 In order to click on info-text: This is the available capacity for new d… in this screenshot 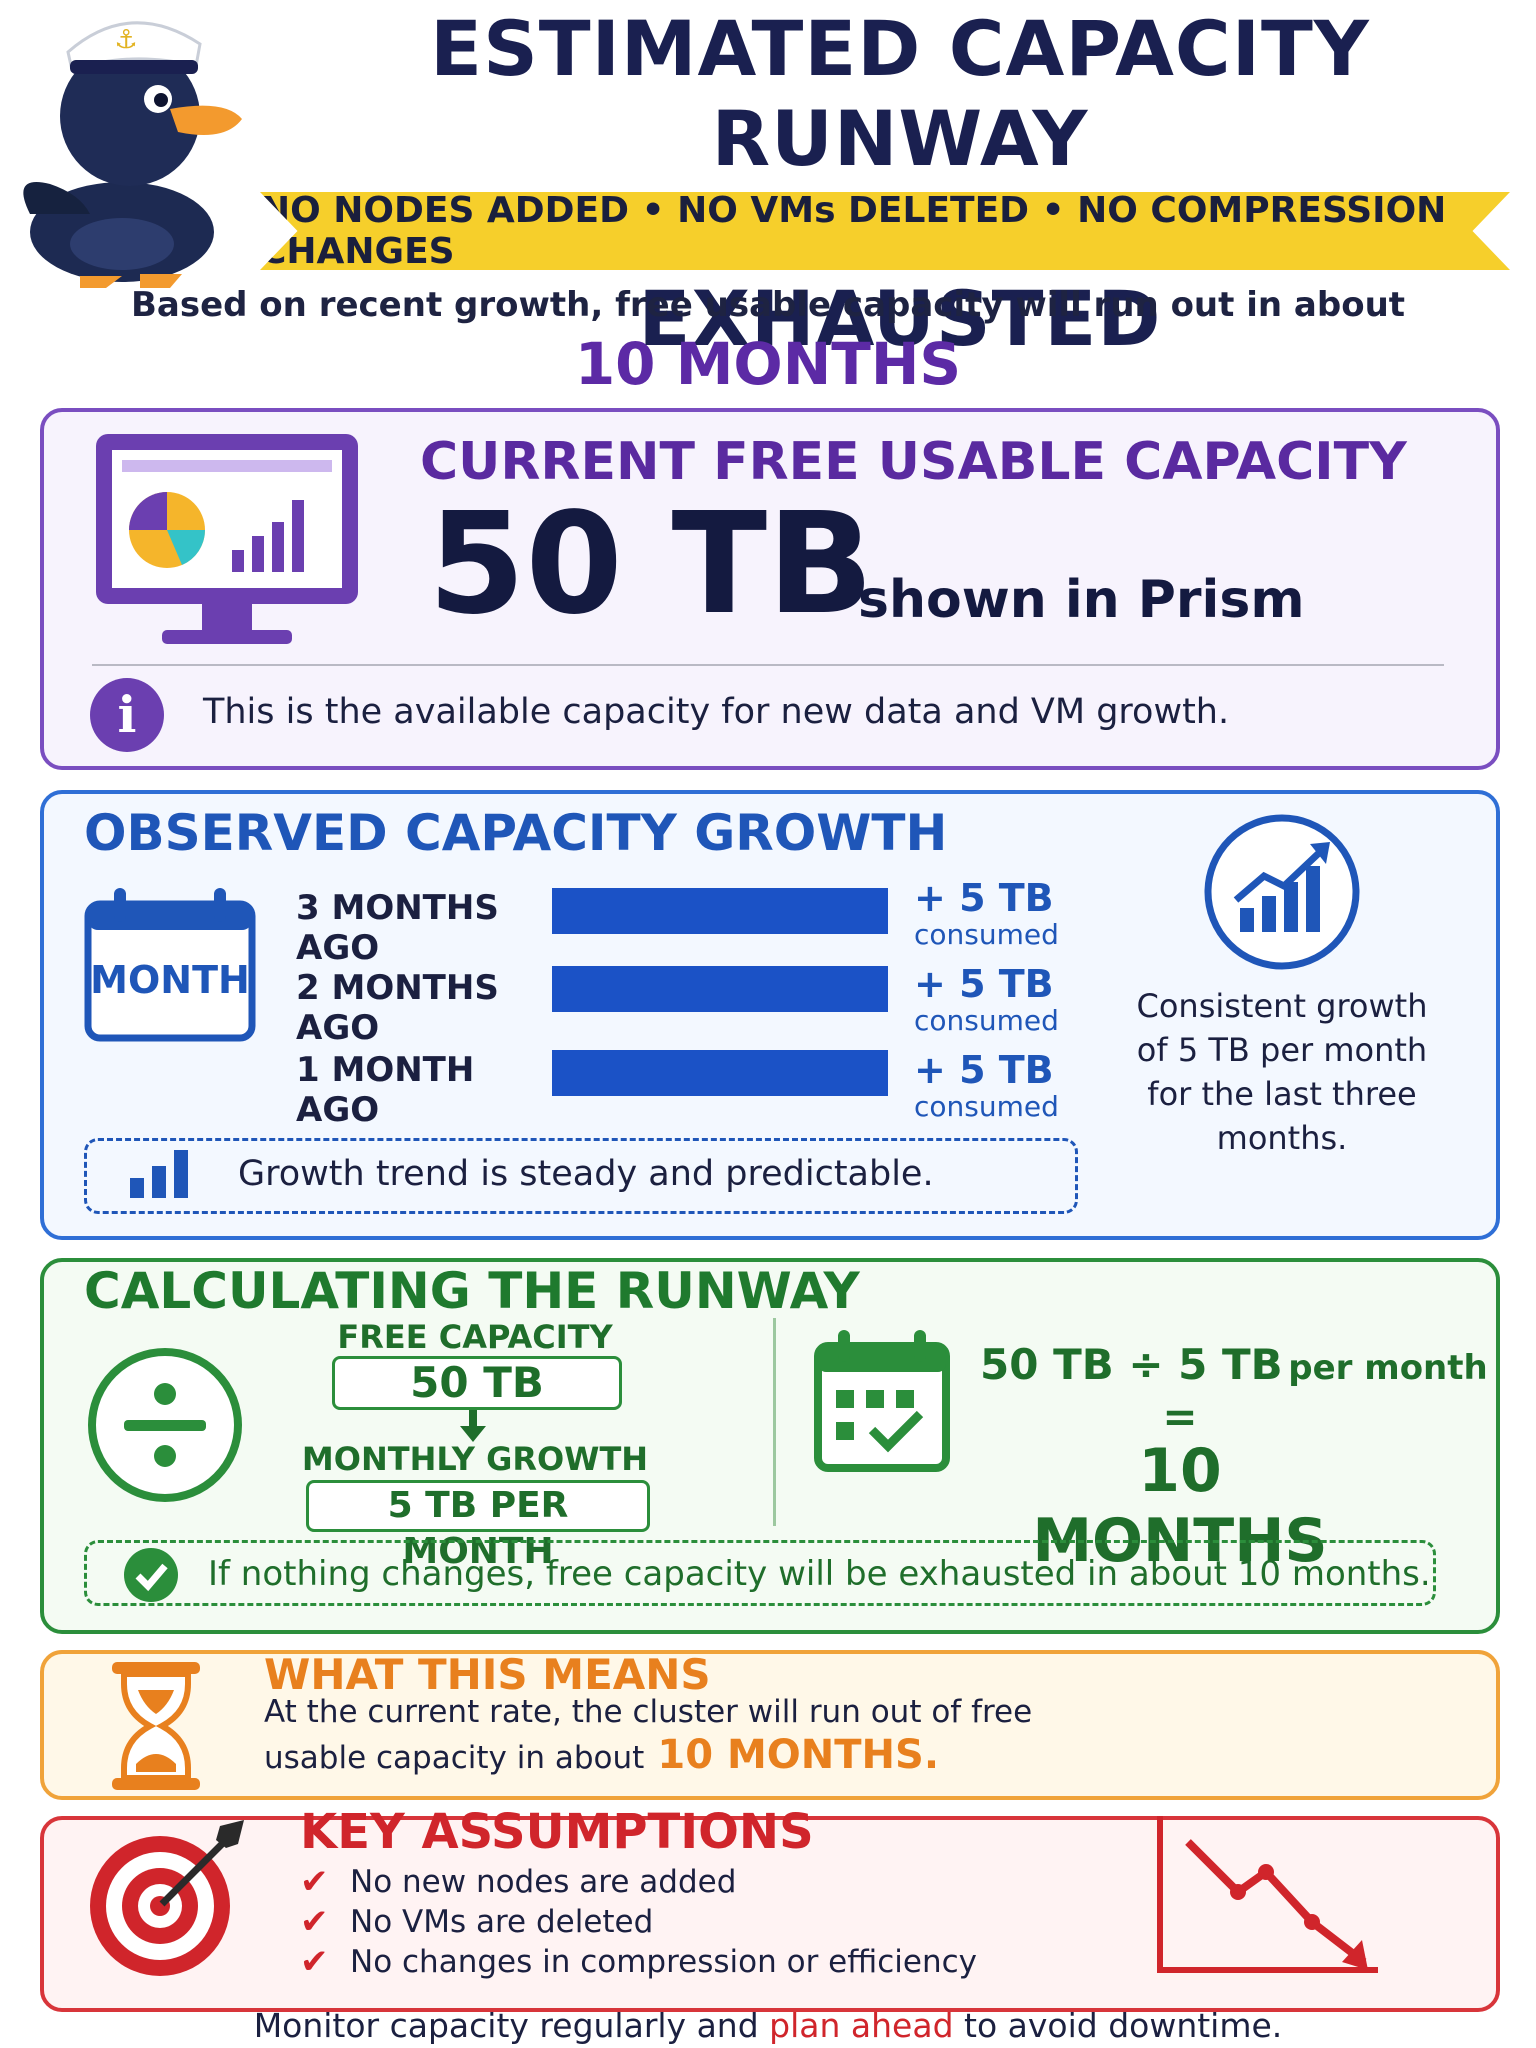, I will do `click(716, 712)`.